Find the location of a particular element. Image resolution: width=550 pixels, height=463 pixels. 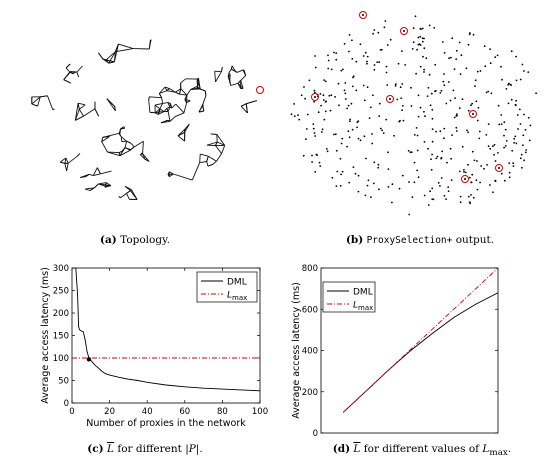

legend-box is located at coordinates (227, 287).